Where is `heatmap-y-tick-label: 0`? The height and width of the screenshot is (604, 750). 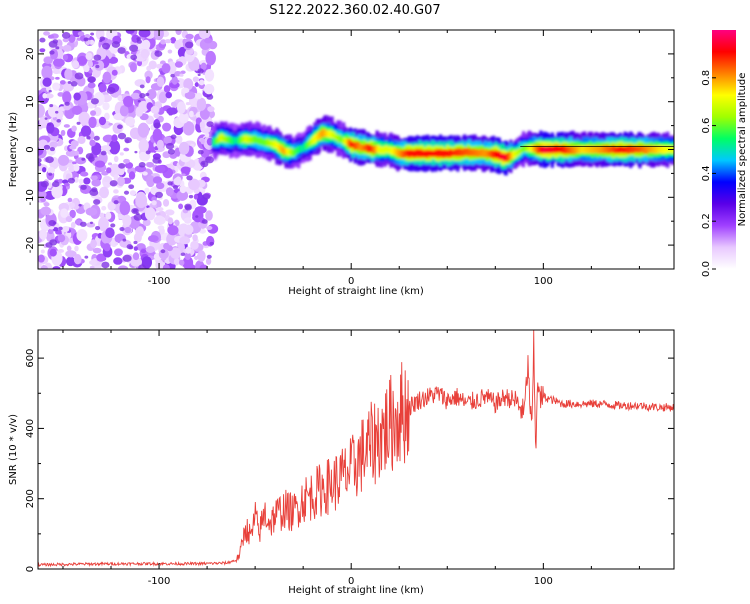
heatmap-y-tick-label: 0 is located at coordinates (30, 149).